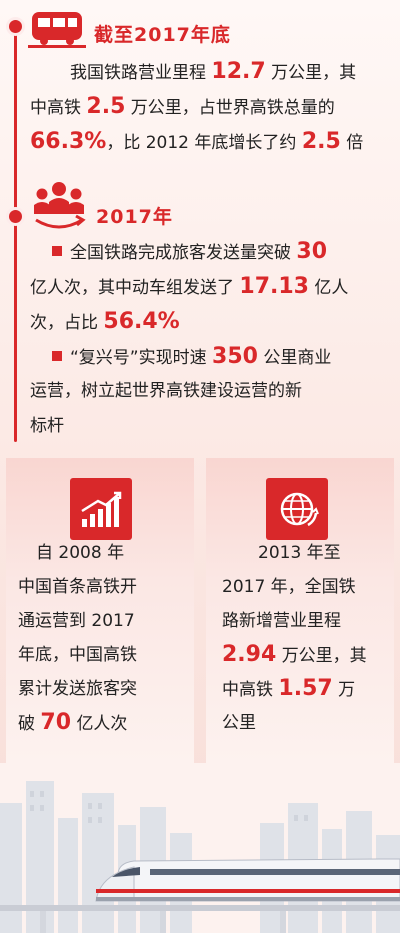 The width and height of the screenshot is (400, 933). What do you see at coordinates (224, 357) in the screenshot?
I see `section2-bullet2-line1: “复兴号”实现时速 350 公里商业` at bounding box center [224, 357].